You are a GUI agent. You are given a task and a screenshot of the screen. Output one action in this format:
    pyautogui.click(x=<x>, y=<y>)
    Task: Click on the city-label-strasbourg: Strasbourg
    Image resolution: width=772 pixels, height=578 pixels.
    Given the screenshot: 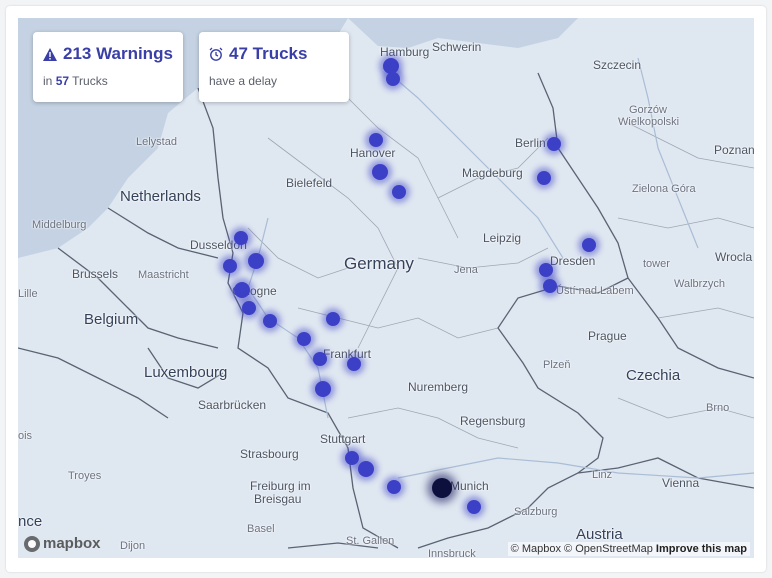 What is the action you would take?
    pyautogui.click(x=269, y=454)
    